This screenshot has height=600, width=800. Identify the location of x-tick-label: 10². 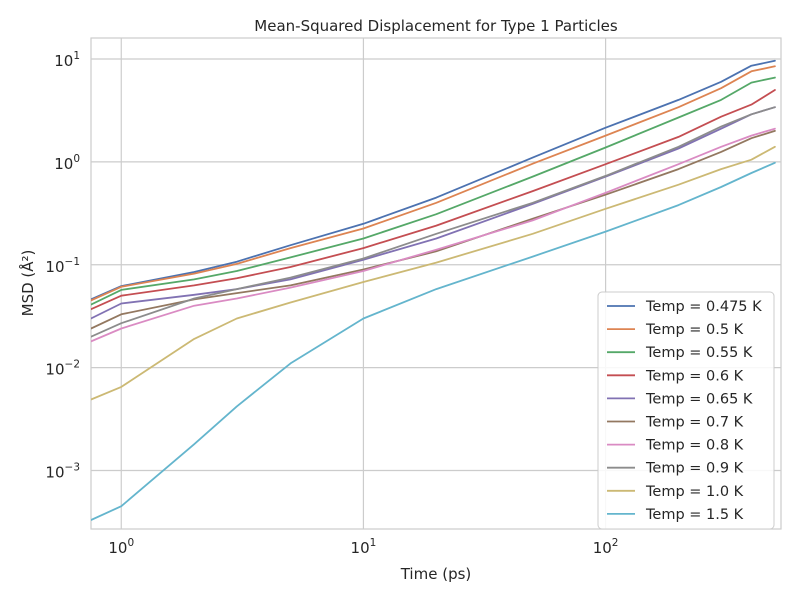
(606, 547).